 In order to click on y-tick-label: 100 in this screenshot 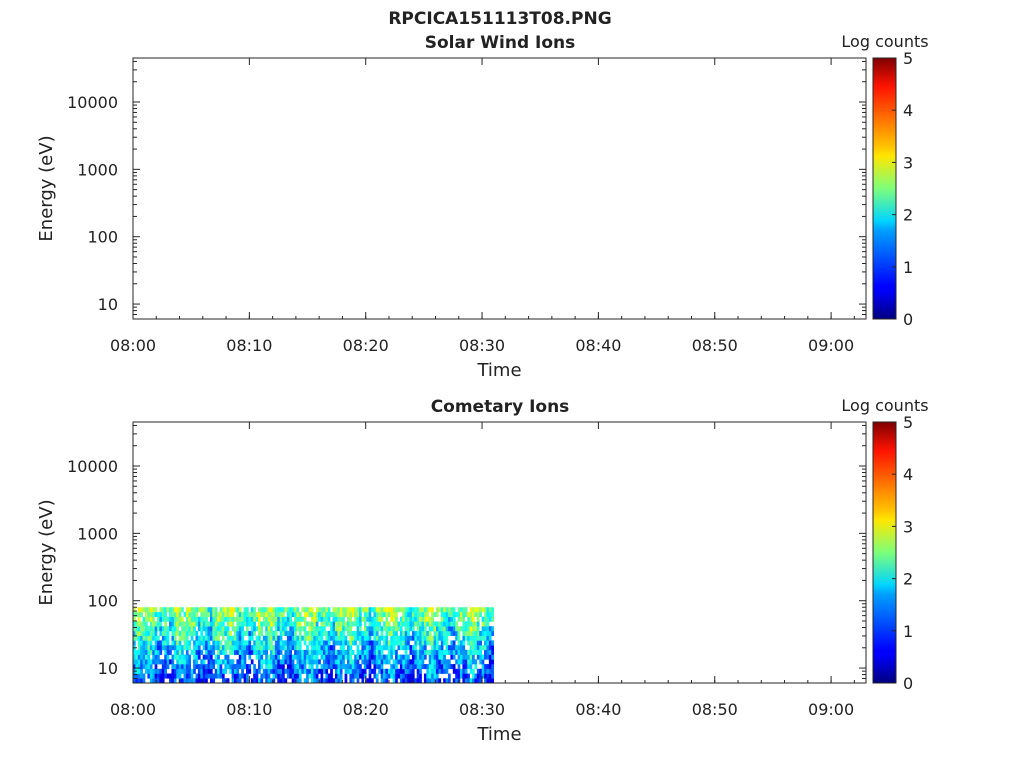, I will do `click(102, 237)`.